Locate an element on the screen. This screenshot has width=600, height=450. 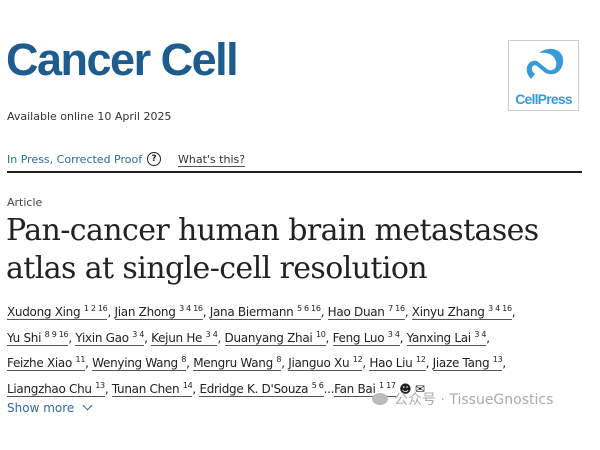
author-name: Jian Zhong is located at coordinates (145, 312).